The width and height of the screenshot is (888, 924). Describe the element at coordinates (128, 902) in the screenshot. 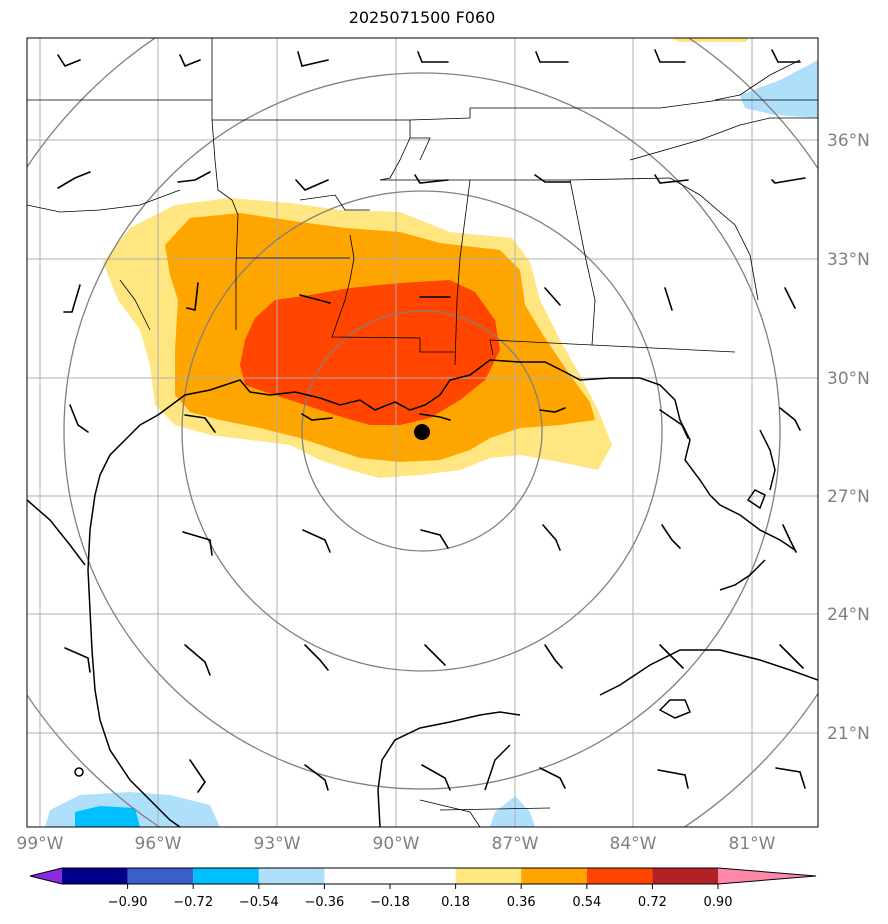

I see `colorbar-tick-label: −0.90` at that location.